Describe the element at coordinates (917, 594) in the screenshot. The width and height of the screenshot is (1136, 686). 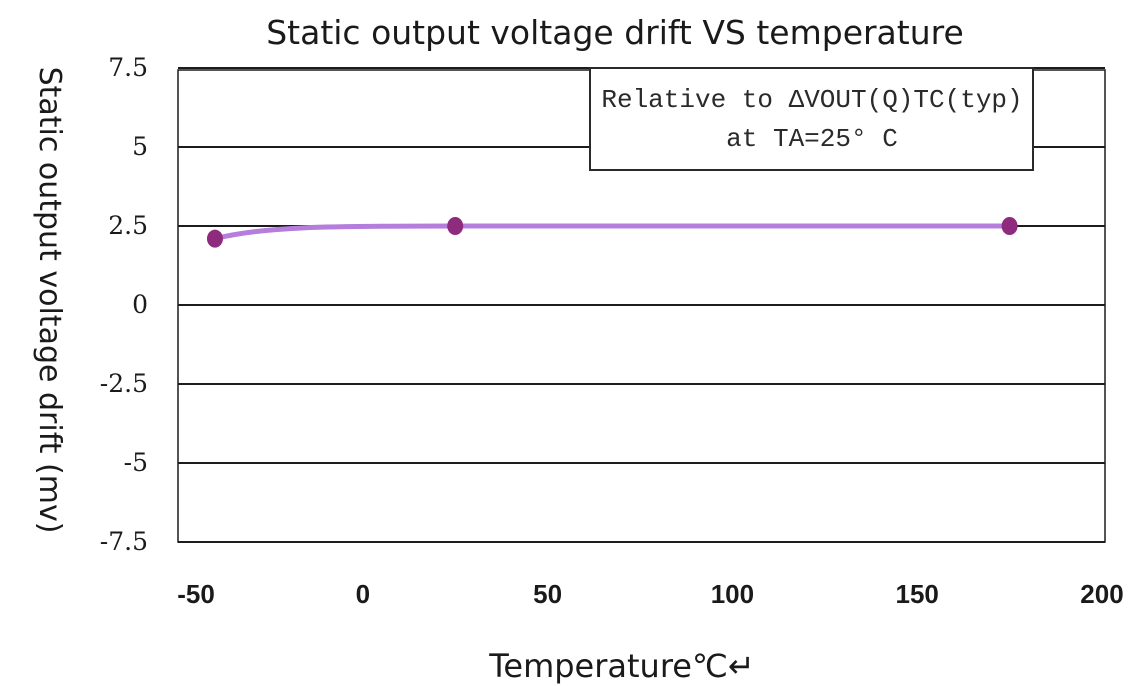
I see `x-tick-label: 150` at that location.